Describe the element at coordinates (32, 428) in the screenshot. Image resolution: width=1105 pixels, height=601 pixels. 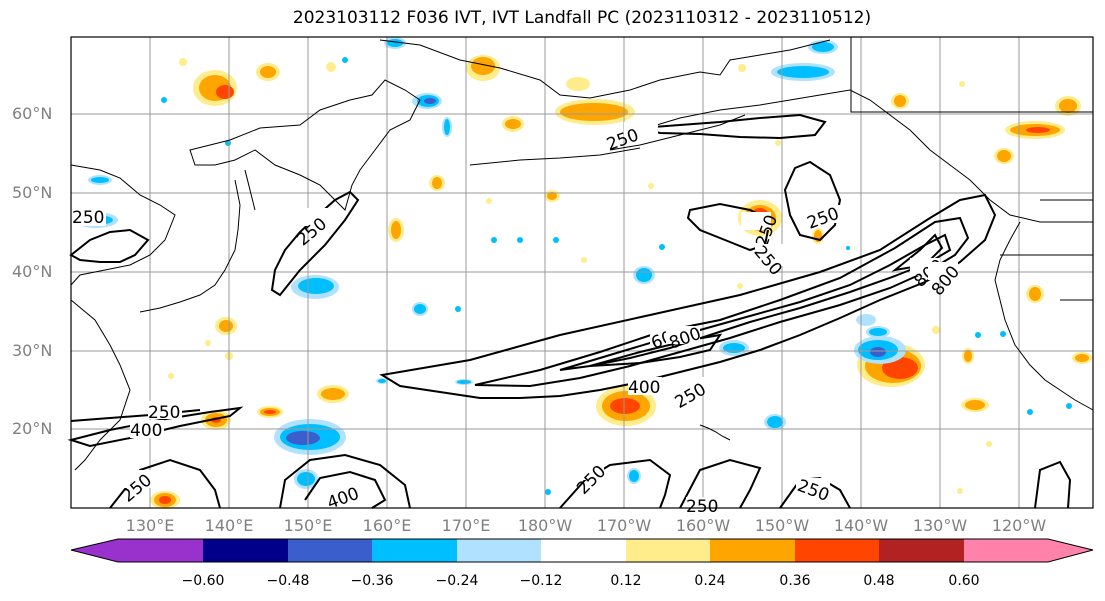
I see `lat-label: 20°N` at that location.